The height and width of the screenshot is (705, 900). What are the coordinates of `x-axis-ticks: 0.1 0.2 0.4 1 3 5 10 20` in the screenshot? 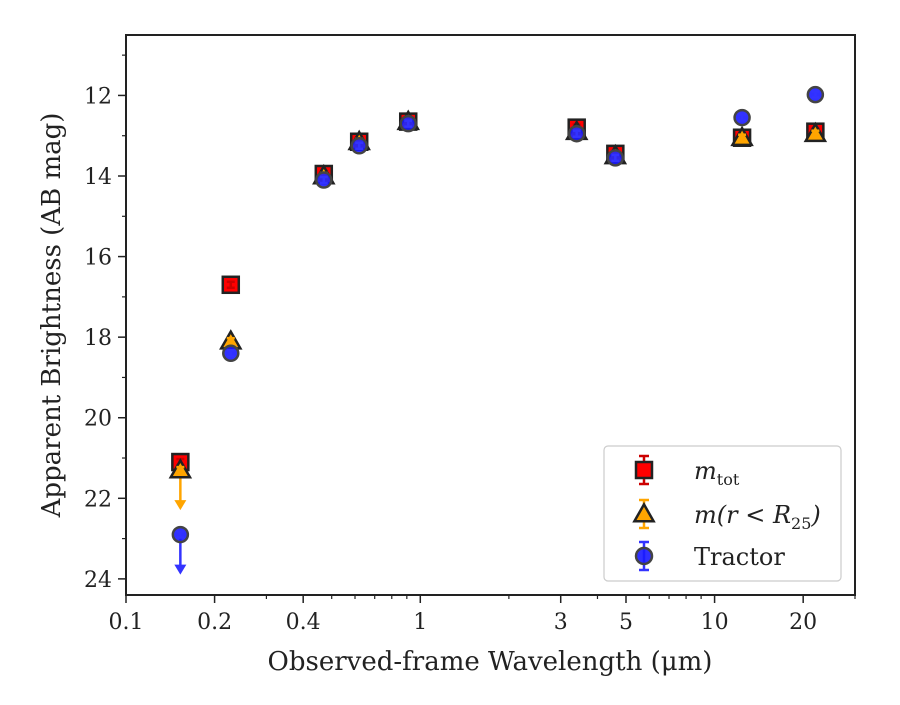 It's located at (482, 615).